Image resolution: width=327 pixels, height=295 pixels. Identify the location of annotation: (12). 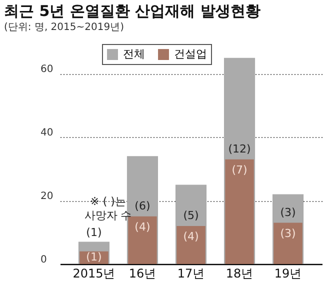
(239, 149).